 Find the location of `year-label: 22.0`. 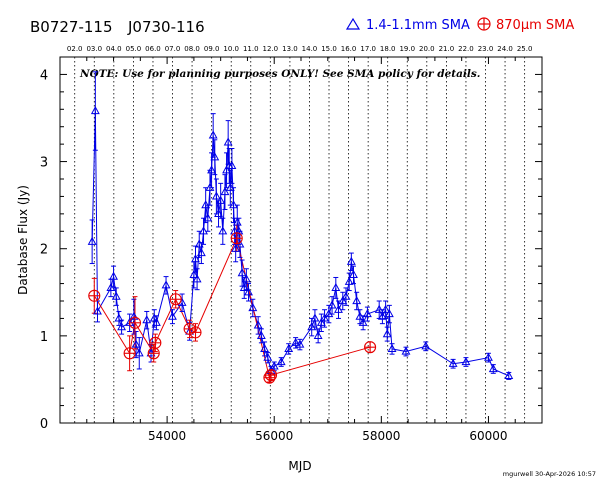

year-label: 22.0 is located at coordinates (466, 49).